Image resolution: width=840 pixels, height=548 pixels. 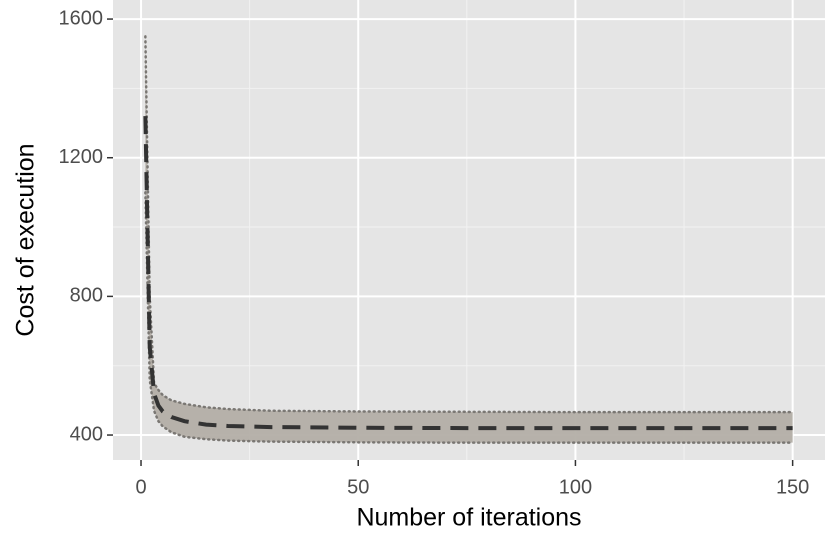 What do you see at coordinates (86, 296) in the screenshot?
I see `y-tick-label: 800` at bounding box center [86, 296].